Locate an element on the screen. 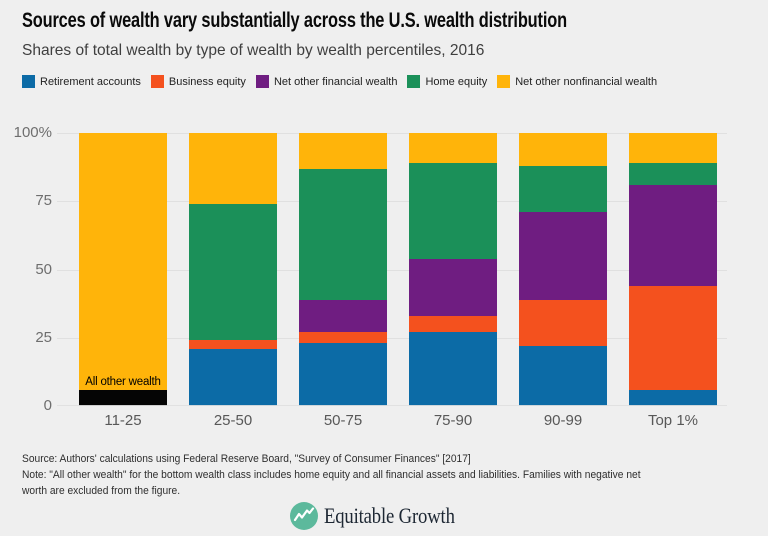 Image resolution: width=768 pixels, height=536 pixels. bar-annotation-label: All other wealth is located at coordinates (123, 381).